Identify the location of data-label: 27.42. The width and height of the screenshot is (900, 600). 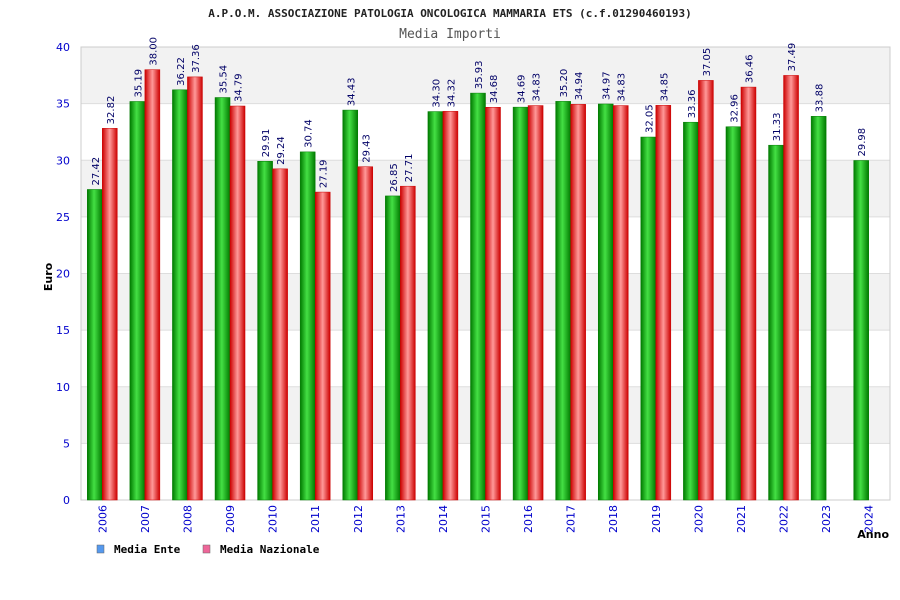
(96, 171).